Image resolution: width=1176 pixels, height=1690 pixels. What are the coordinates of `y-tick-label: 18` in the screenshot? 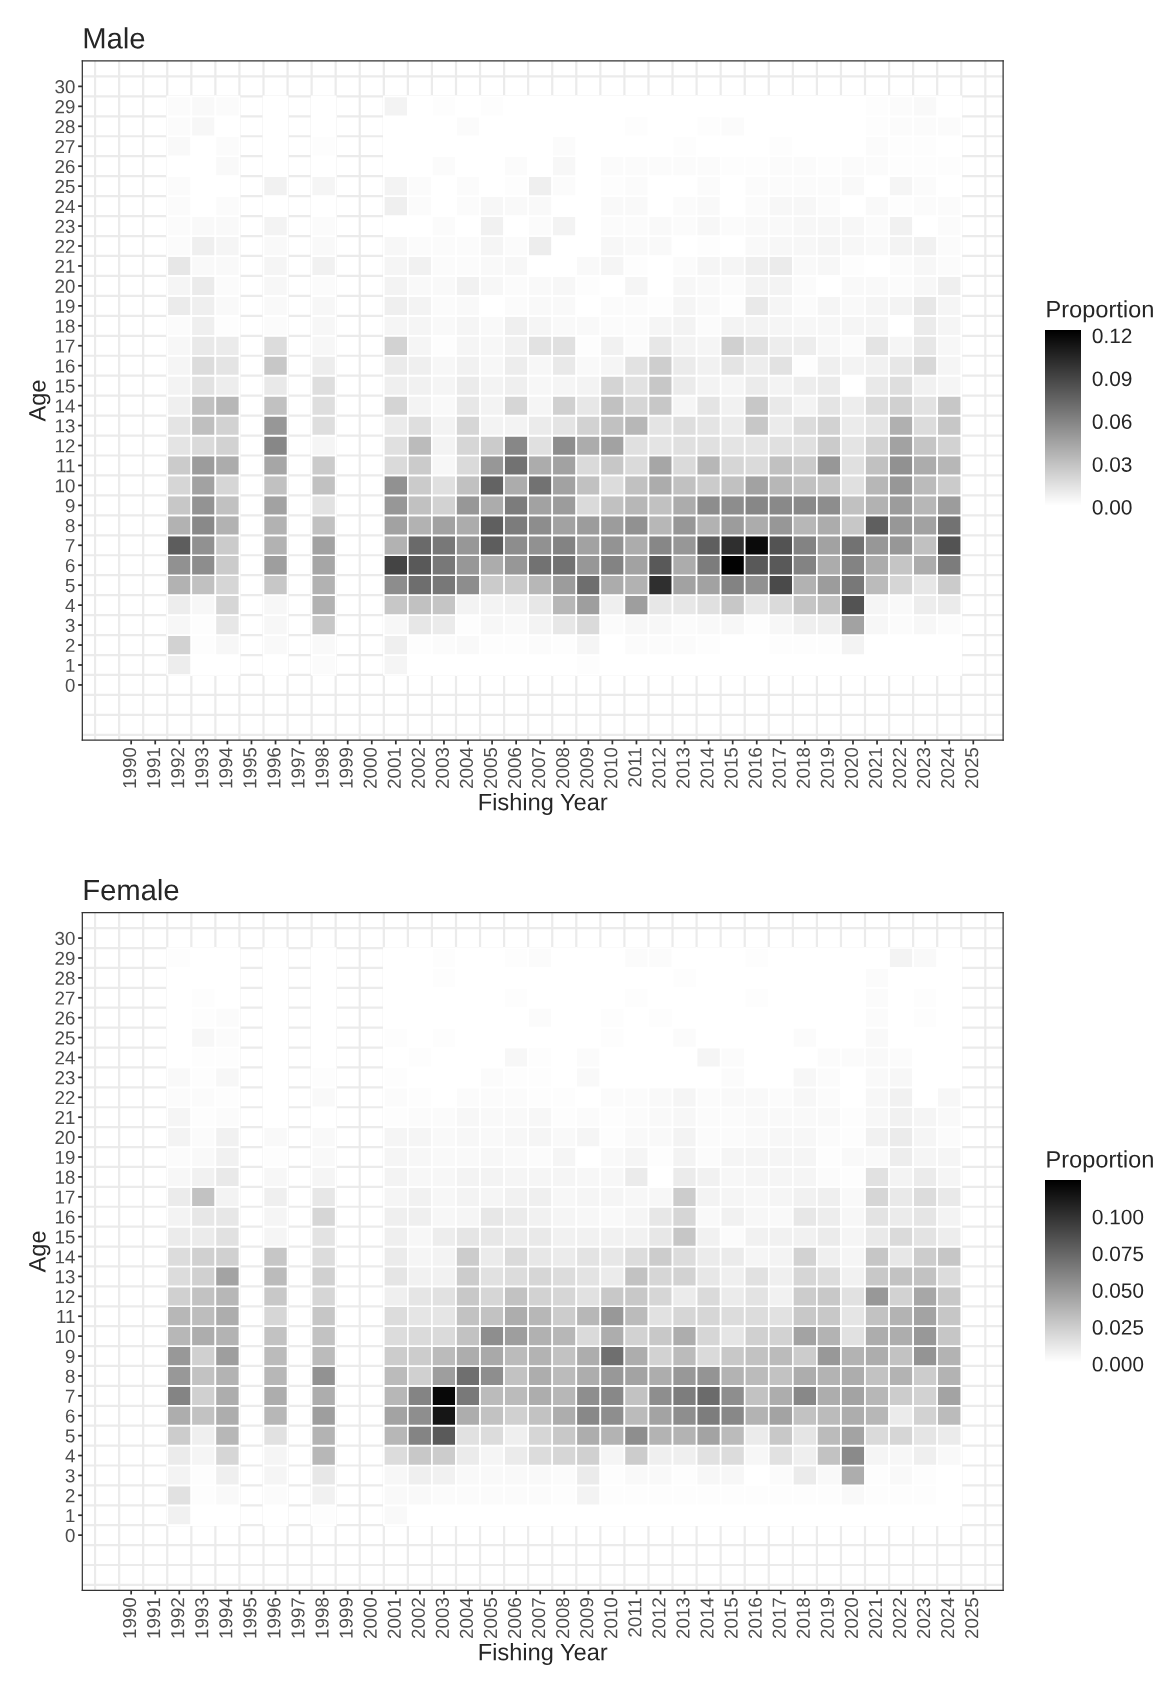 It's located at (65, 1177).